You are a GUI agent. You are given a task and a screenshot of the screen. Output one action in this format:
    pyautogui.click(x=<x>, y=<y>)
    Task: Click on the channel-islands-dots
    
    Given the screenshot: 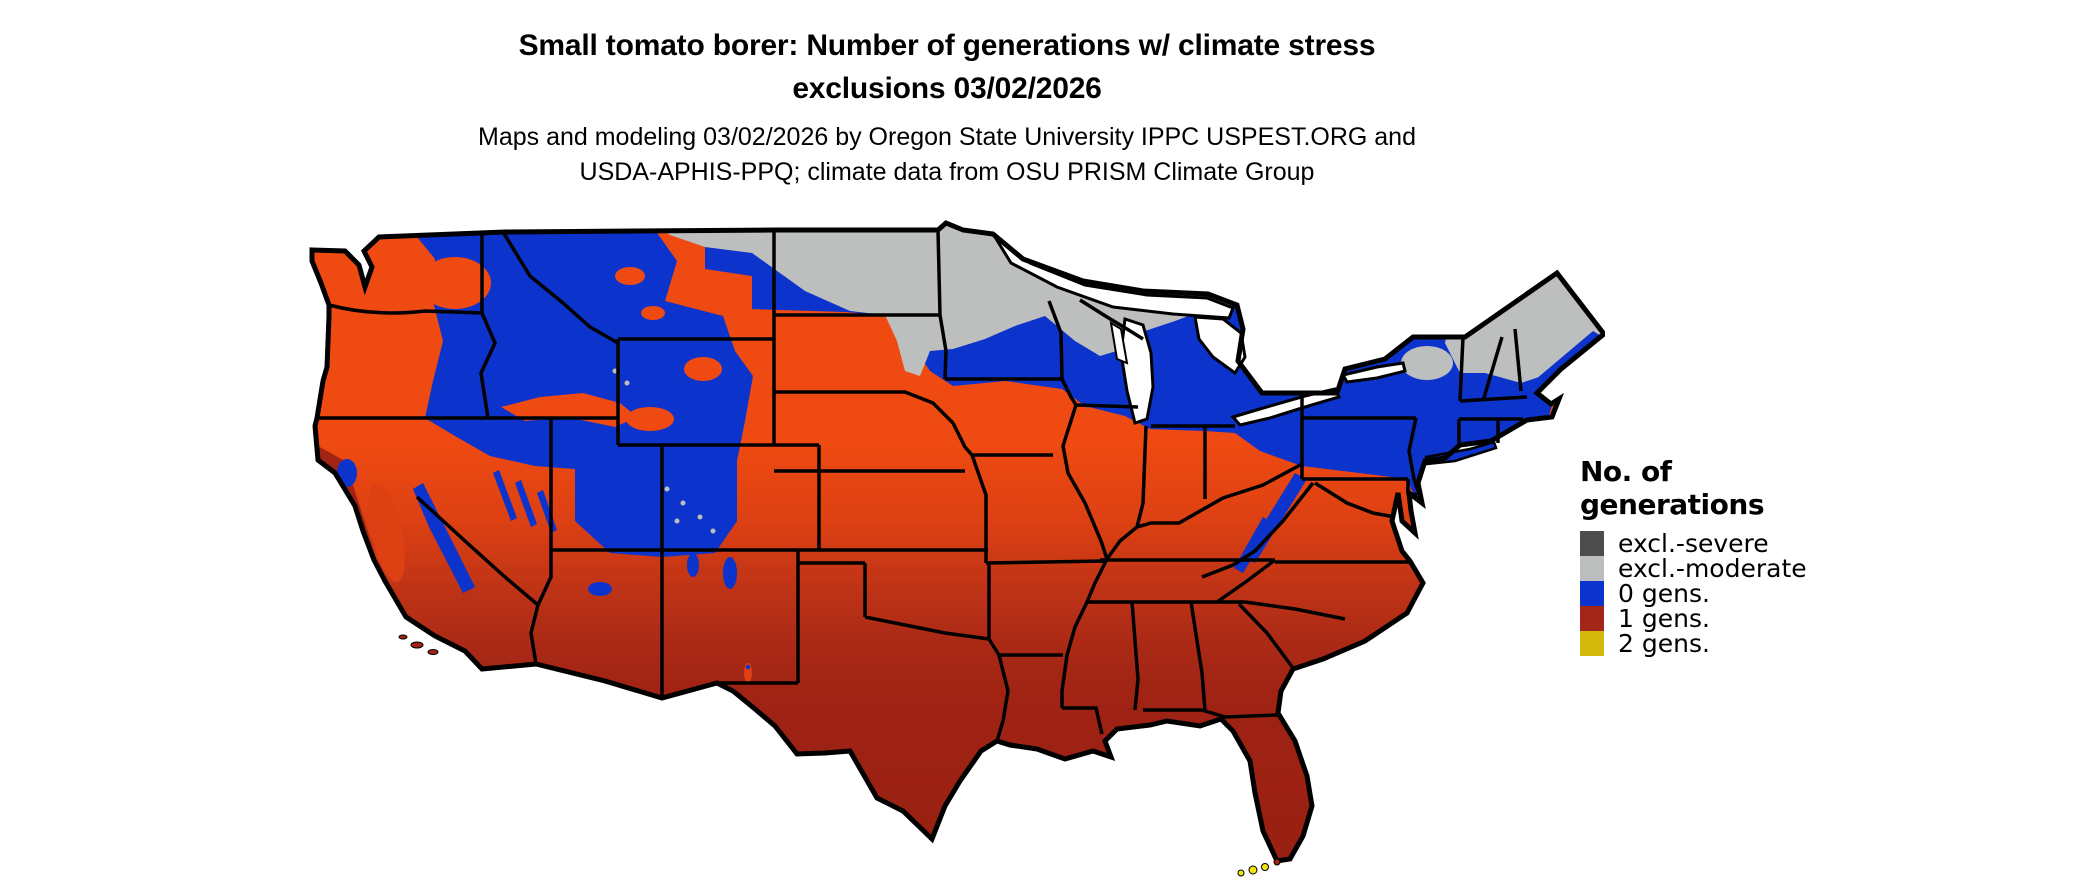 What is the action you would take?
    pyautogui.click(x=418, y=644)
    